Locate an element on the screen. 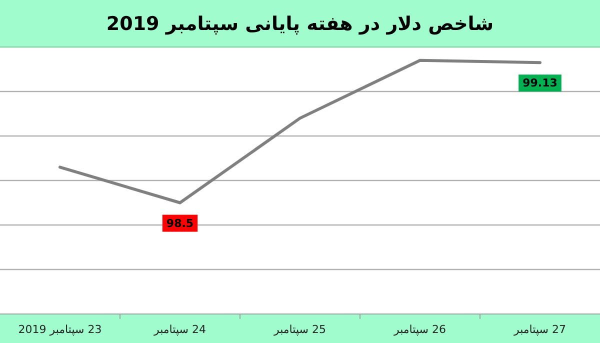 The width and height of the screenshot is (600, 343). x-tick-label: 23 سپتامبر 2019 is located at coordinates (60, 329).